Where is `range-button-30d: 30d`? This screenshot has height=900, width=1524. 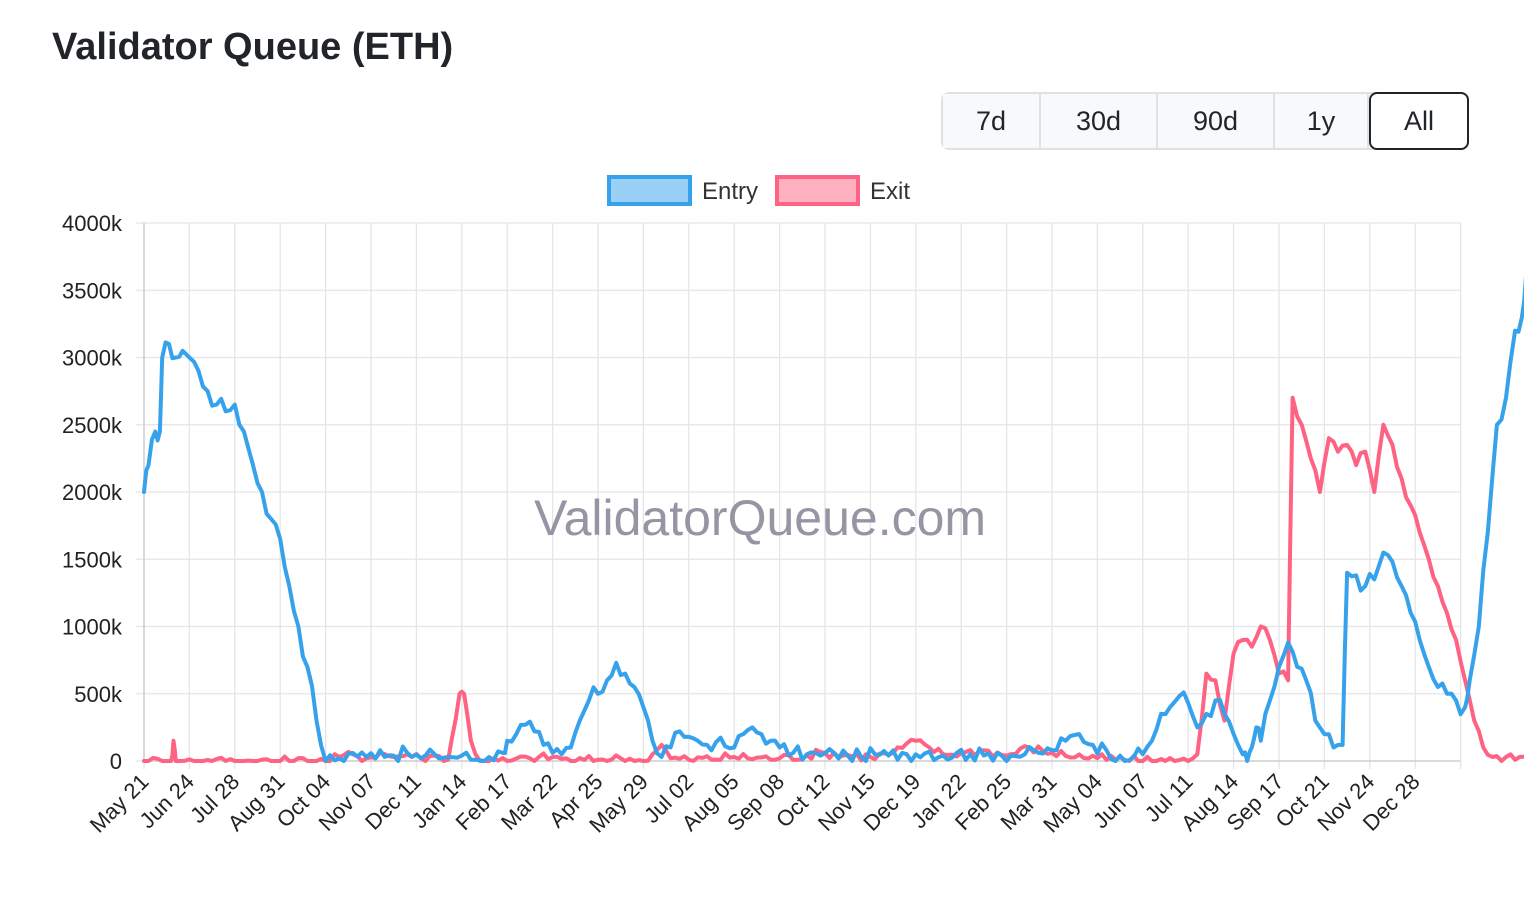 range-button-30d: 30d is located at coordinates (1099, 121).